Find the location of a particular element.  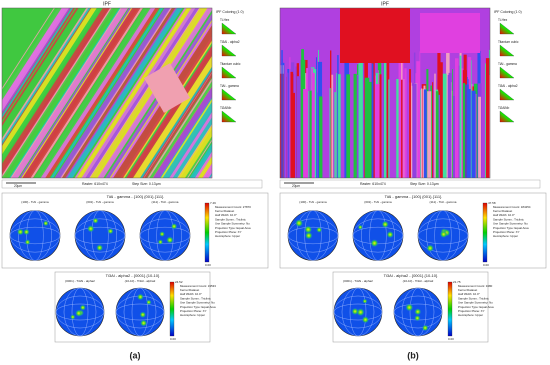

panel-label: (a) is located at coordinates (135, 355).